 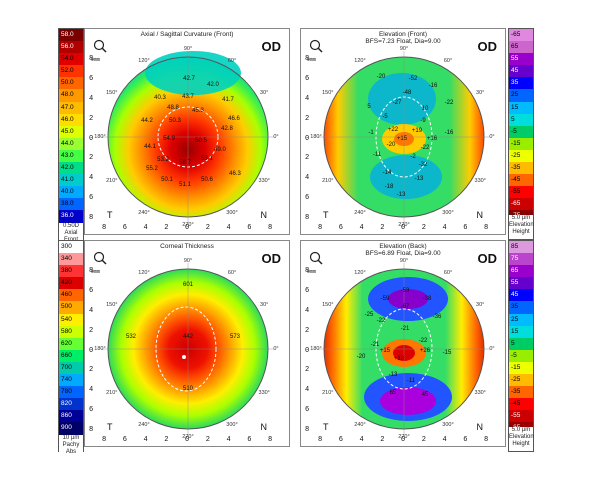 I want to click on map-value: +18, so click(x=399, y=359).